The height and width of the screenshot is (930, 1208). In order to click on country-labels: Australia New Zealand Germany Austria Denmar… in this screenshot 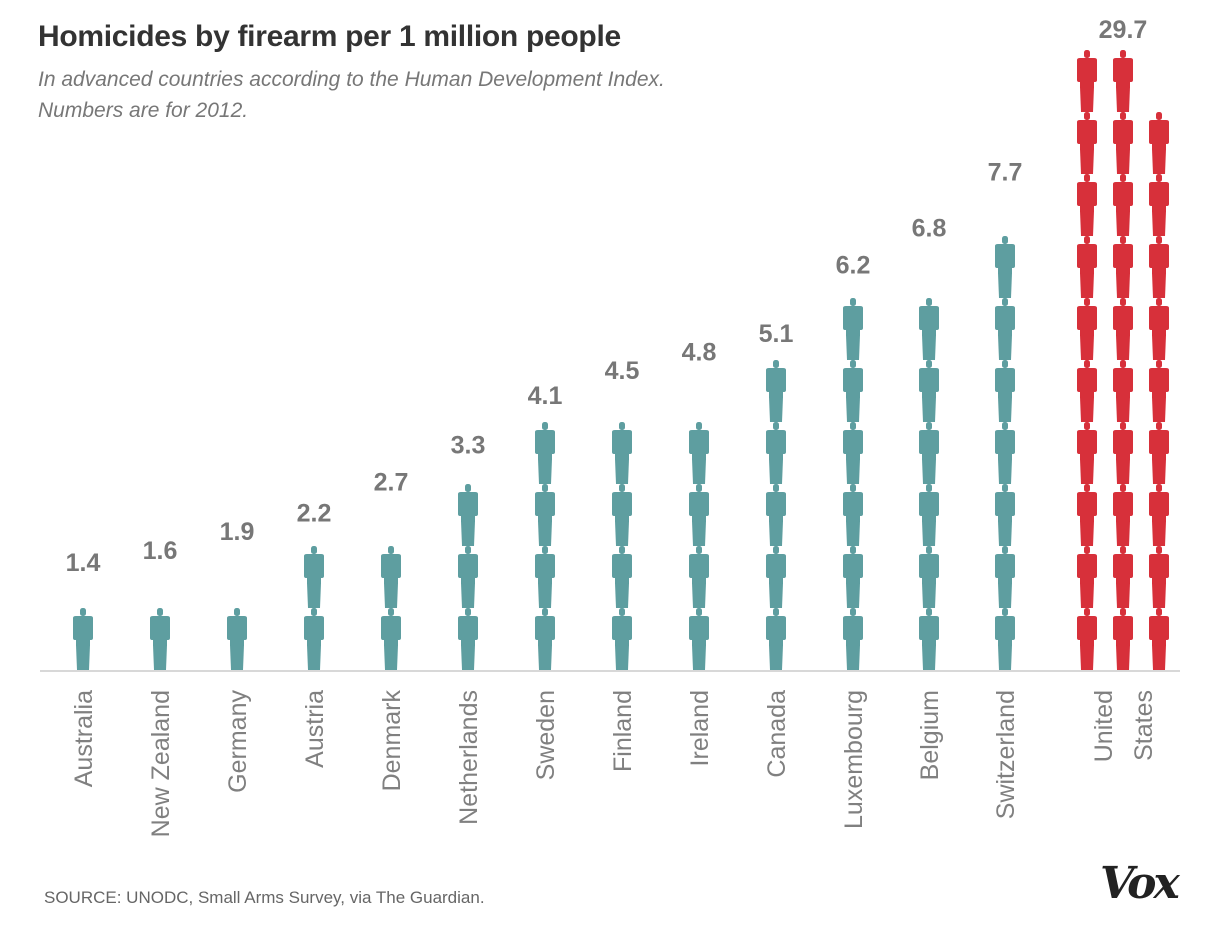, I will do `click(614, 764)`.